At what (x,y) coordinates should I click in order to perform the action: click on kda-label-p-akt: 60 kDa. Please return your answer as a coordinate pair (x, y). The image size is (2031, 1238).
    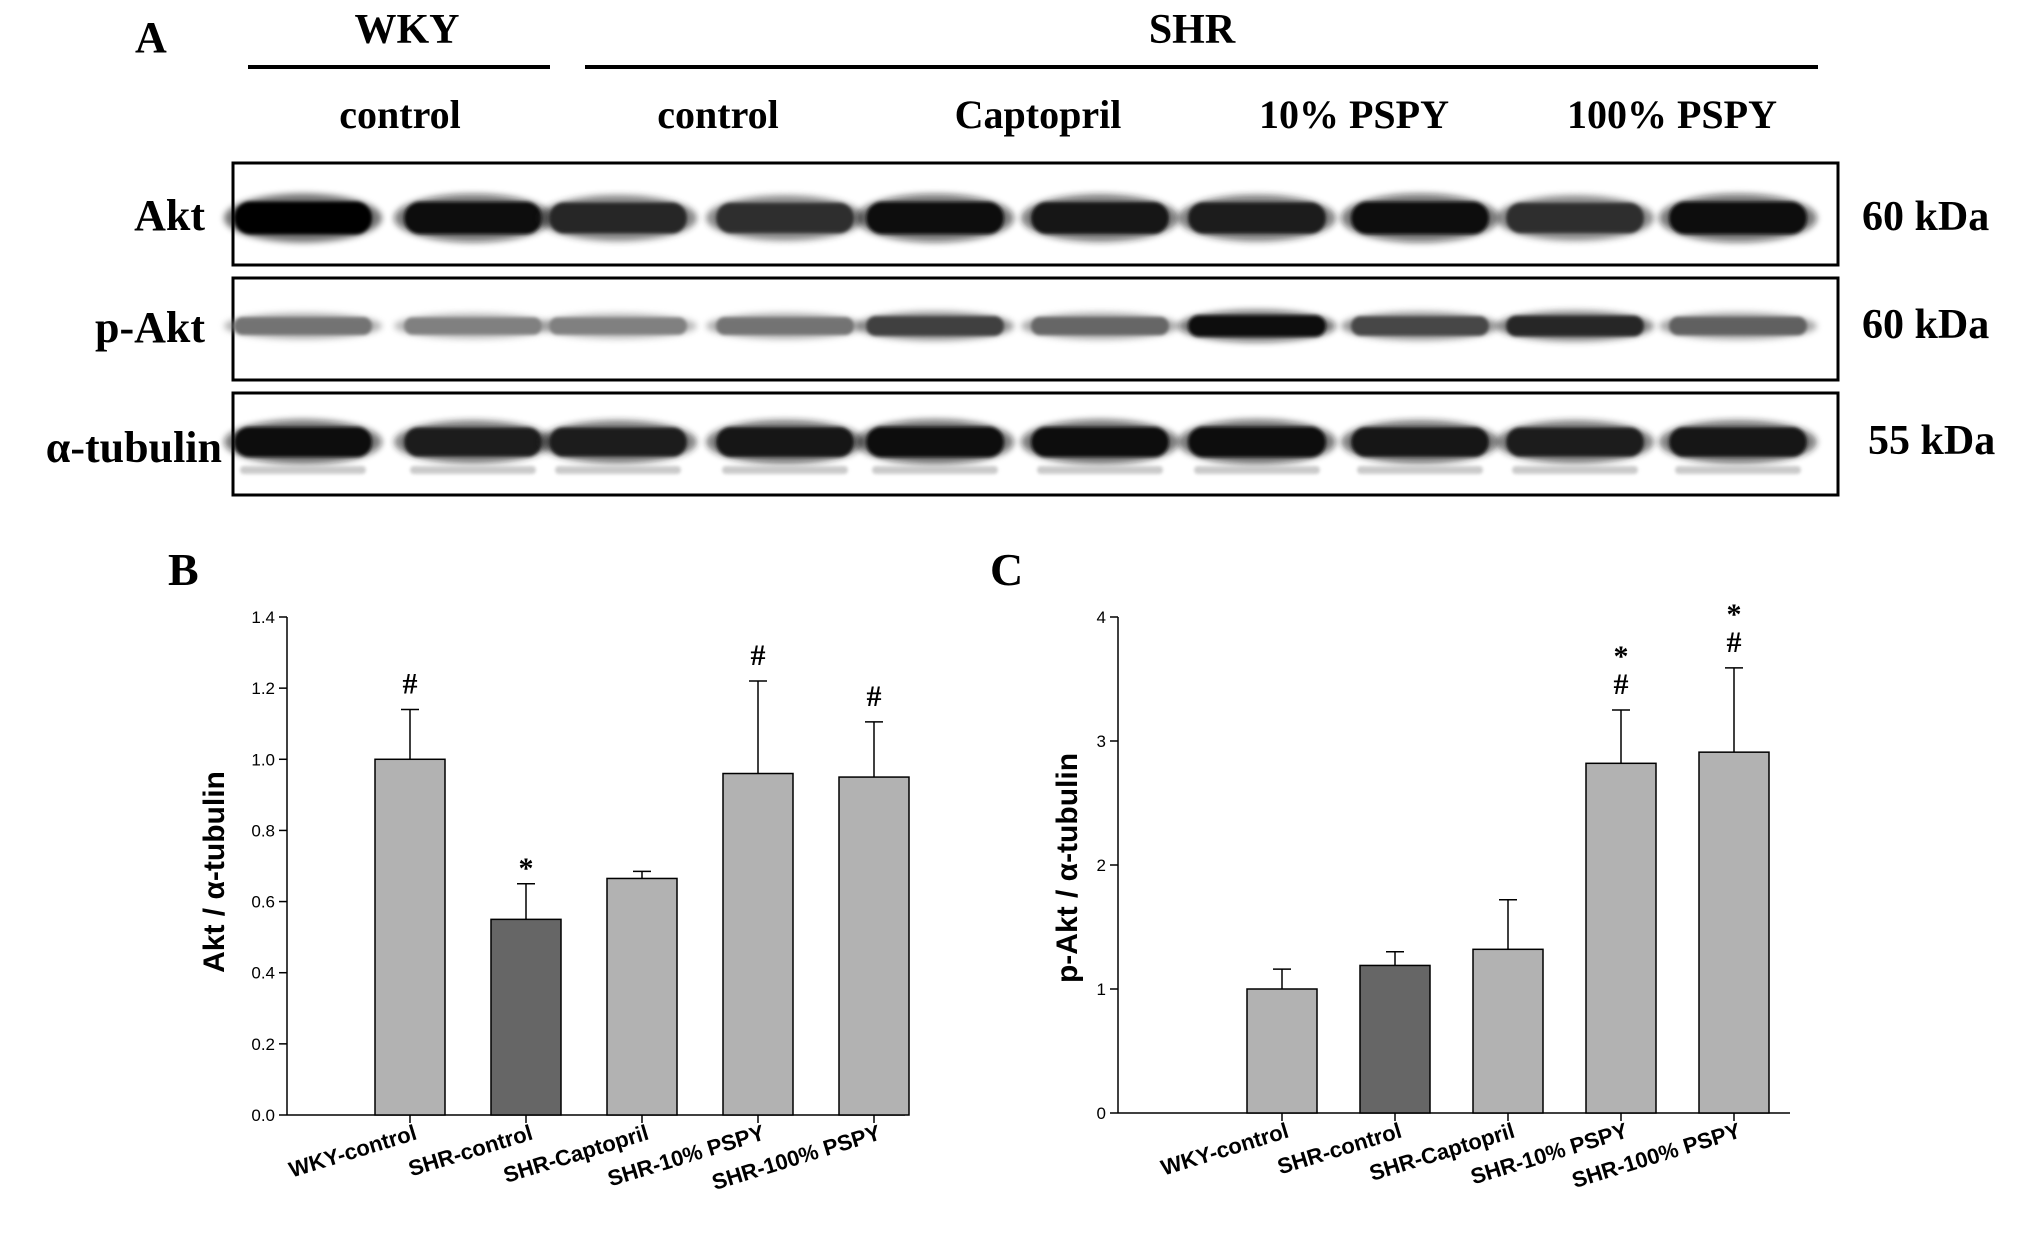
    Looking at the image, I should click on (1925, 325).